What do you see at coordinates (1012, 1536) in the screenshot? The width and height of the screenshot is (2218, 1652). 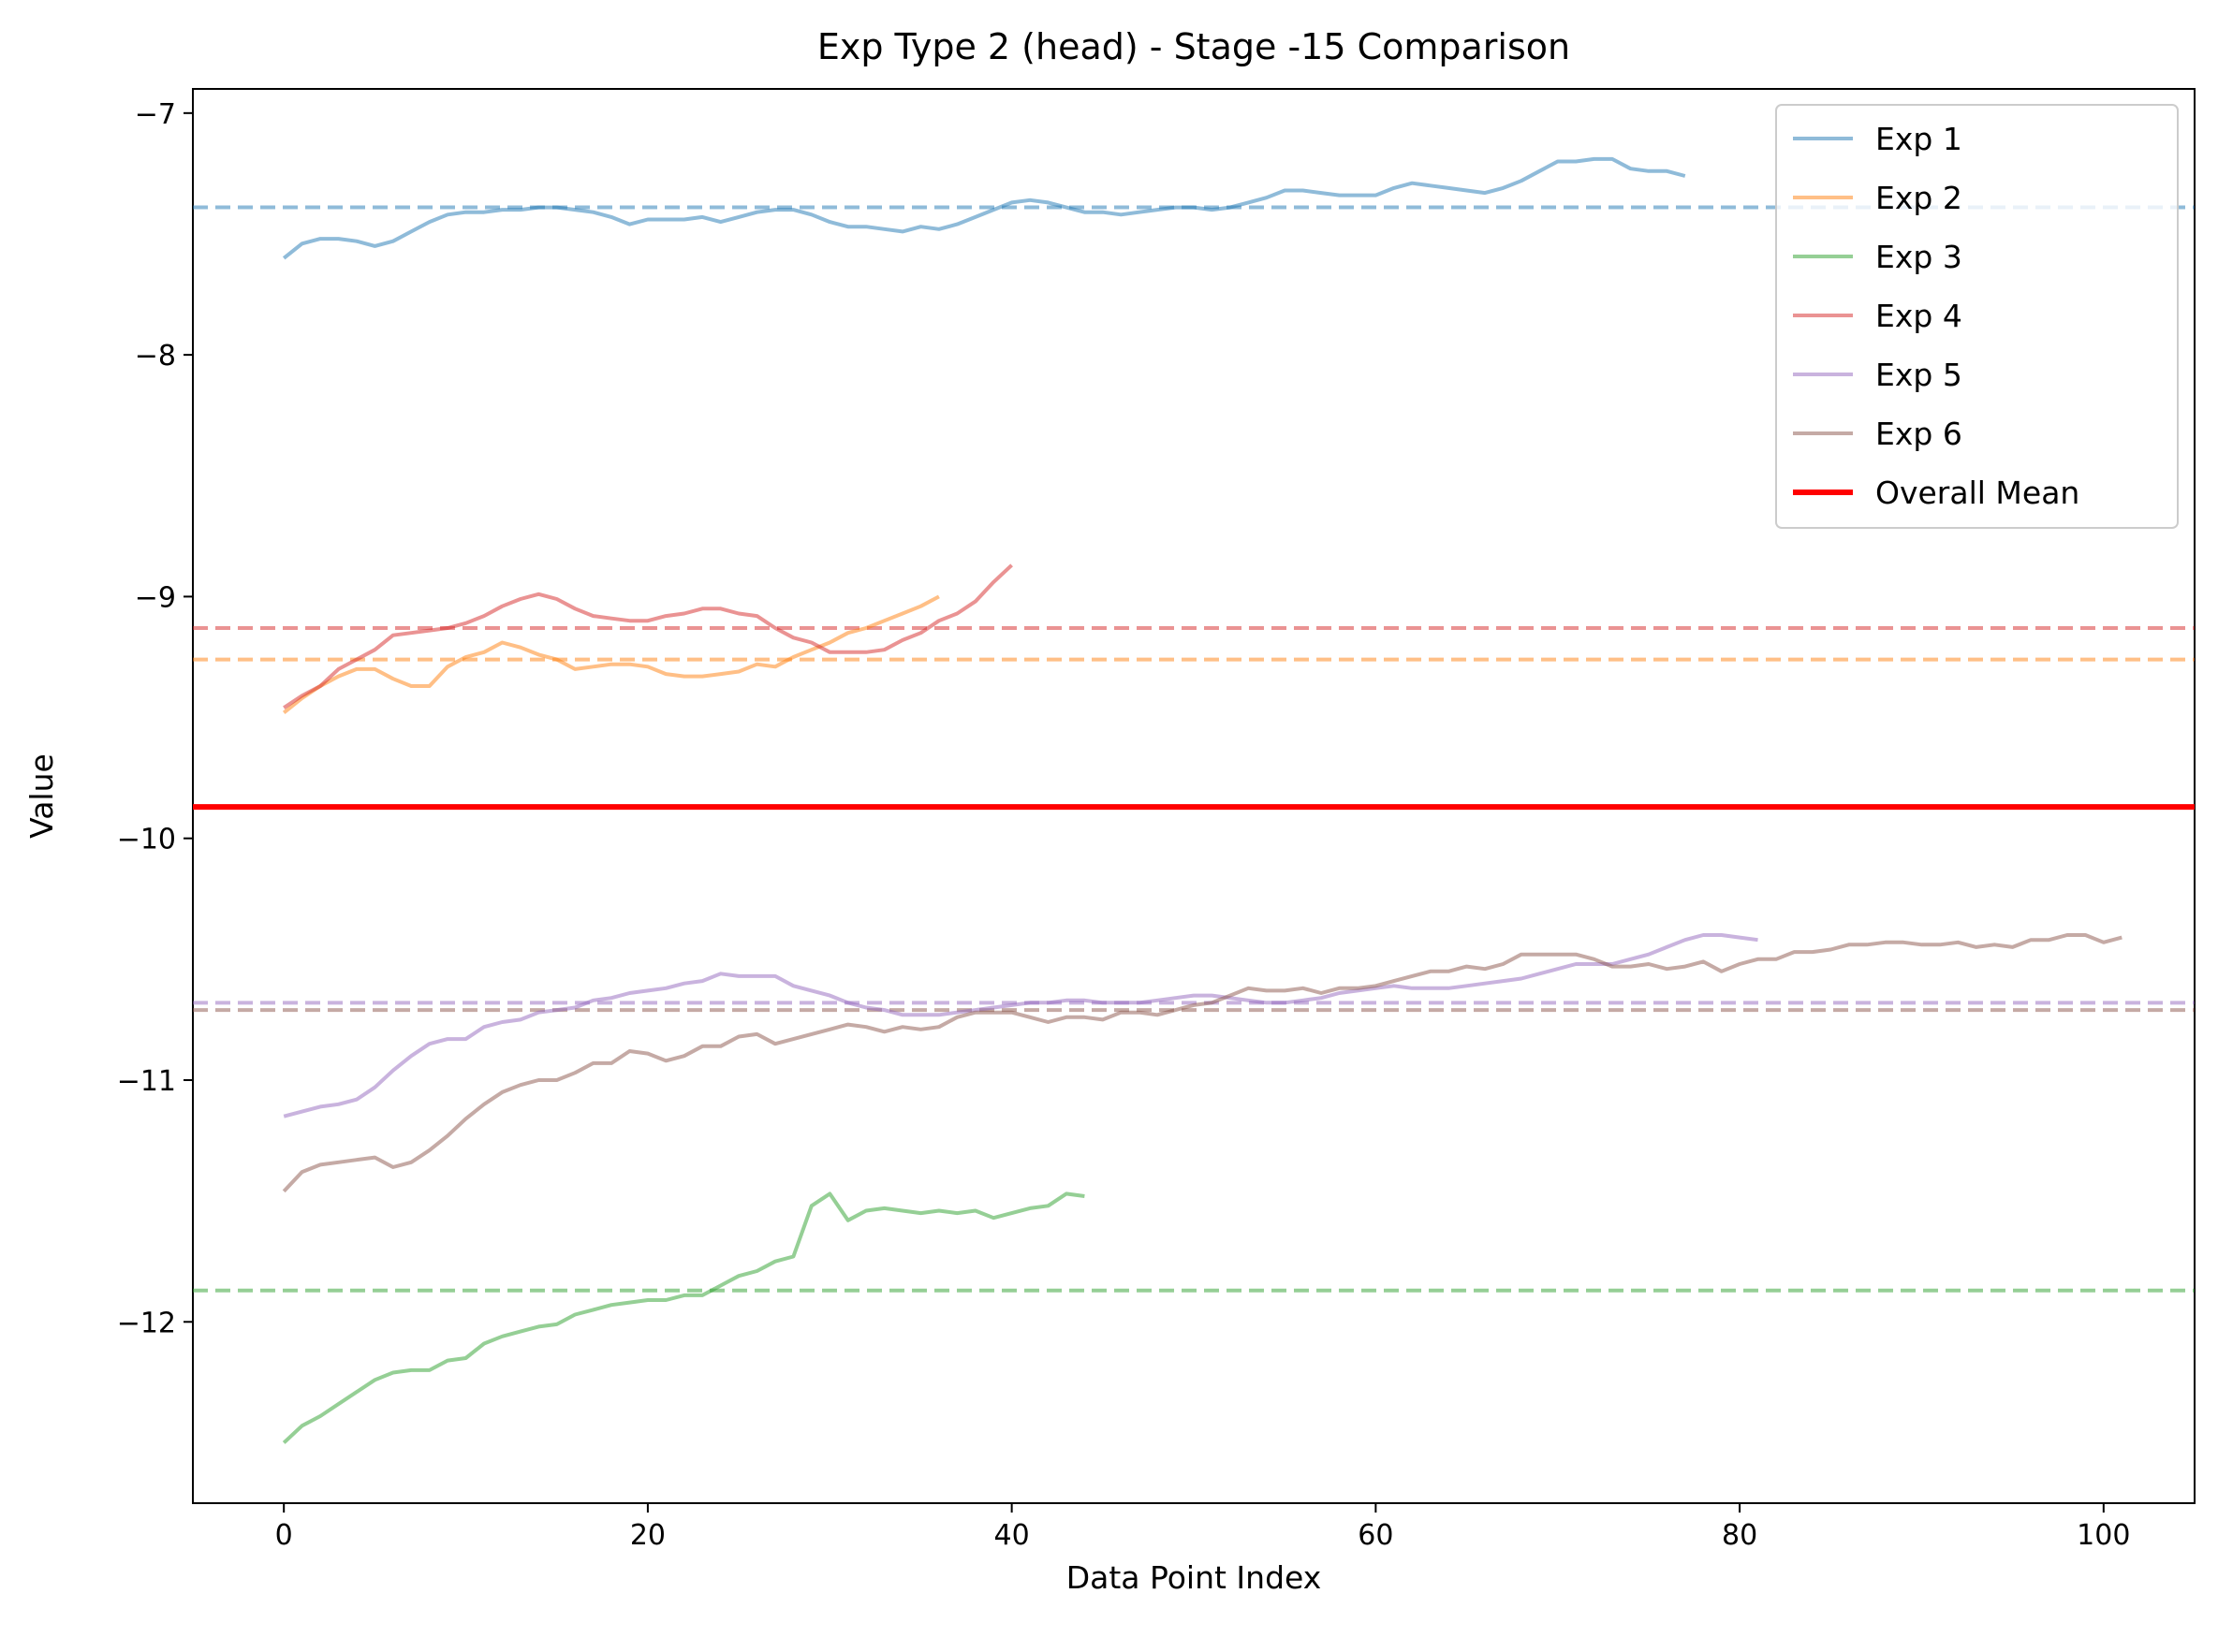 I see `x-tick-label: 40` at bounding box center [1012, 1536].